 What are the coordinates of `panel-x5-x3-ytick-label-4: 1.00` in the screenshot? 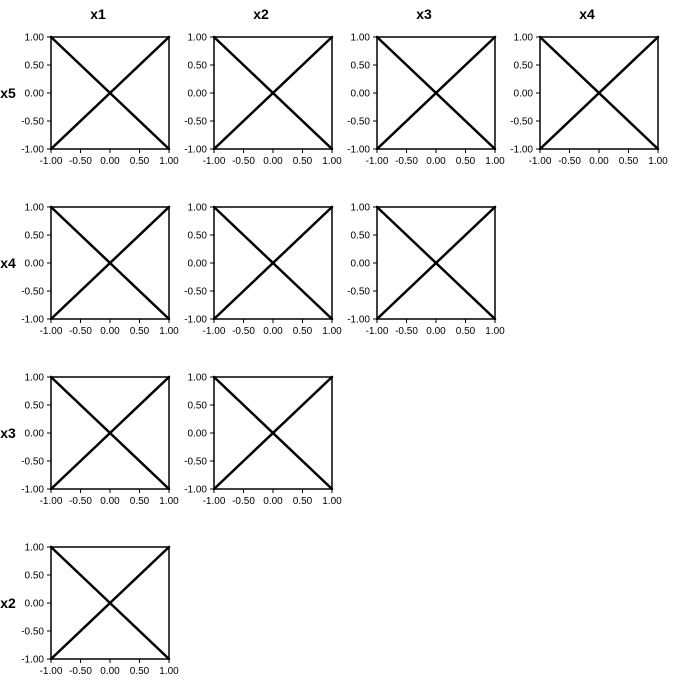 It's located at (361, 38).